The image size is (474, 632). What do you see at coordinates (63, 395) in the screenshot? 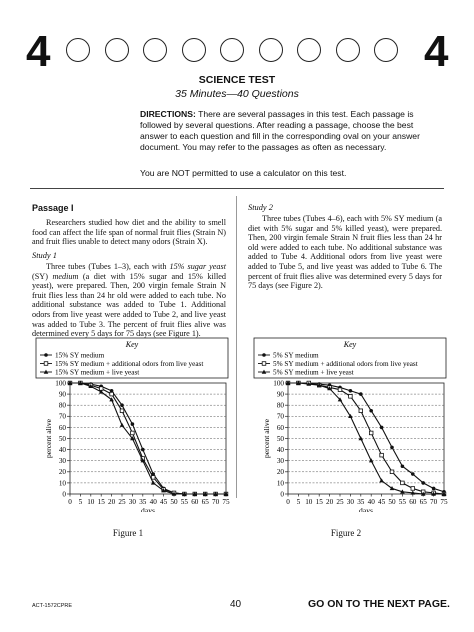
I see `y-tick-label: 90` at bounding box center [63, 395].